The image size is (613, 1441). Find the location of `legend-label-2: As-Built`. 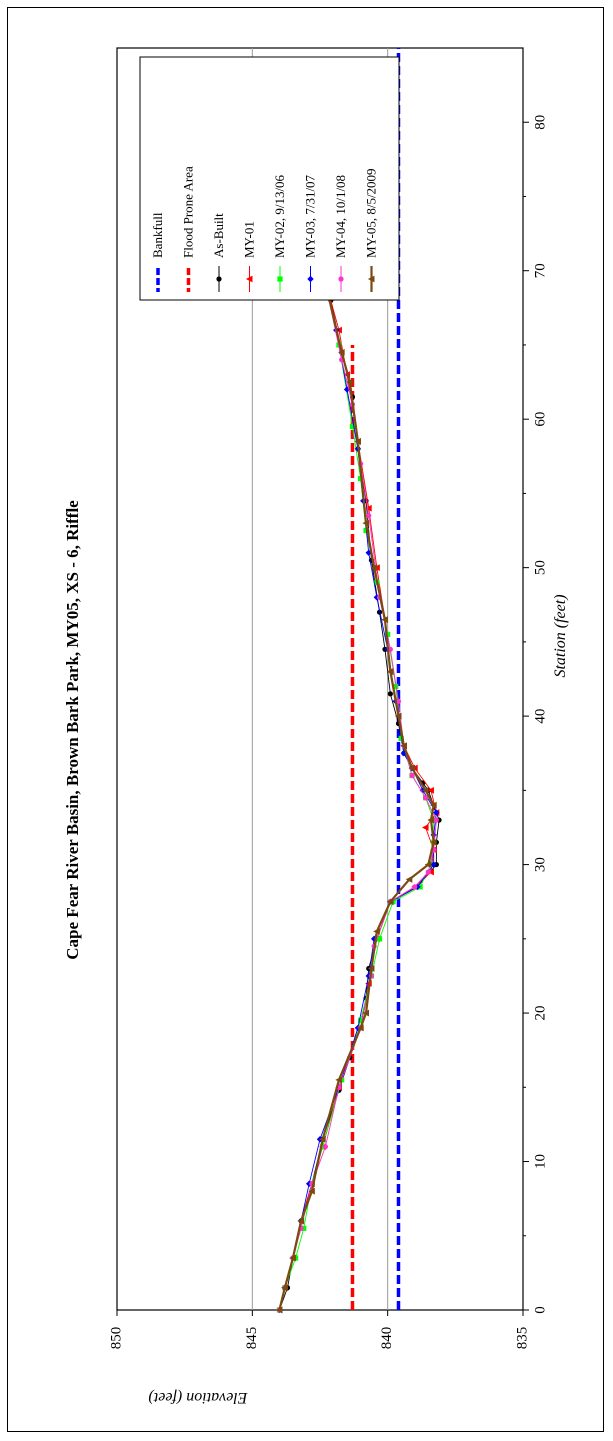

legend-label-2: As-Built is located at coordinates (218, 235).